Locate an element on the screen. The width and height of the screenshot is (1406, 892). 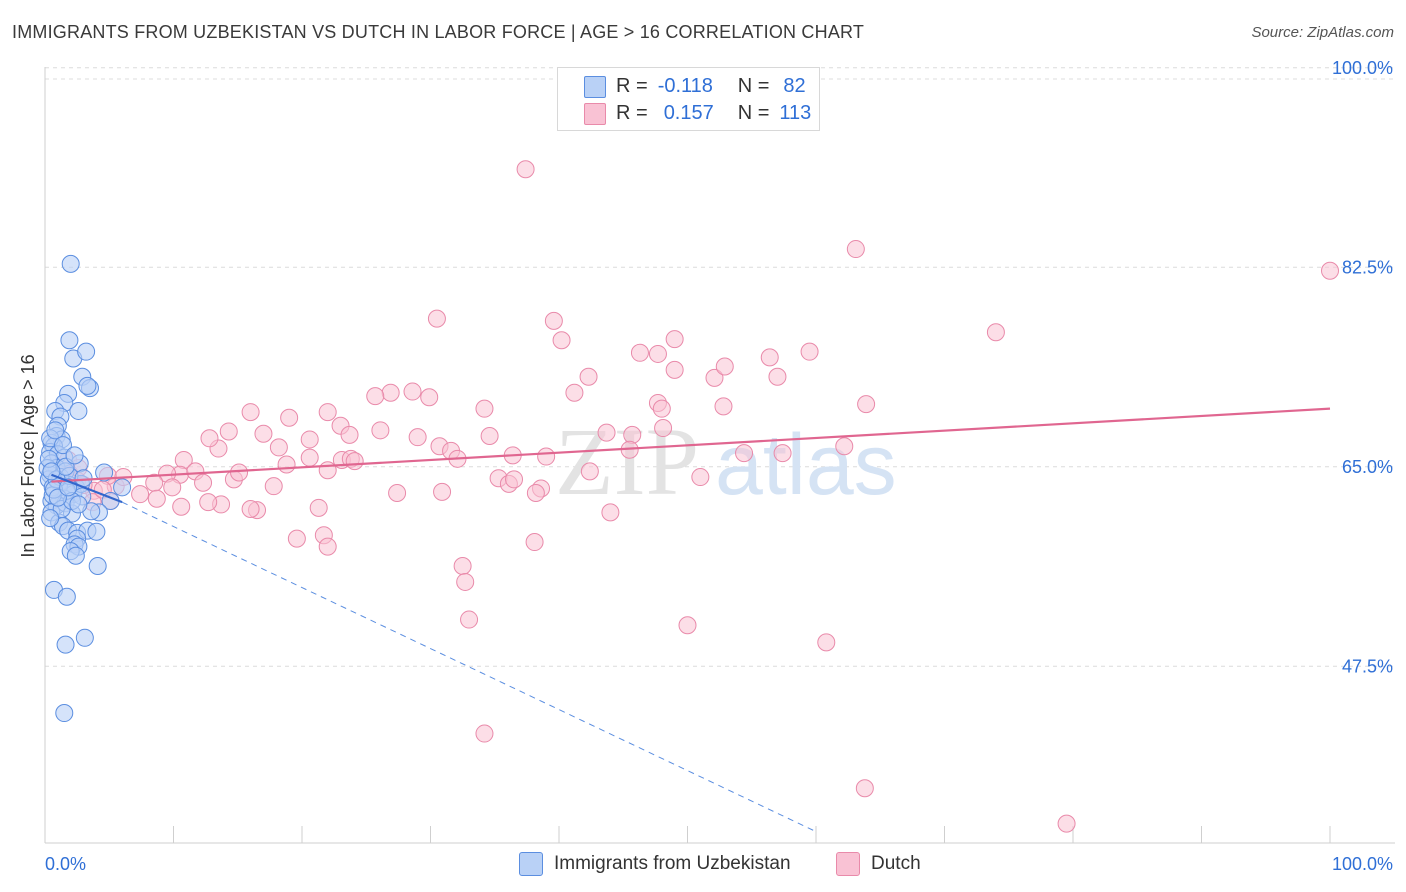
bottom-legend-dutch: Dutch is located at coordinates (878, 864).